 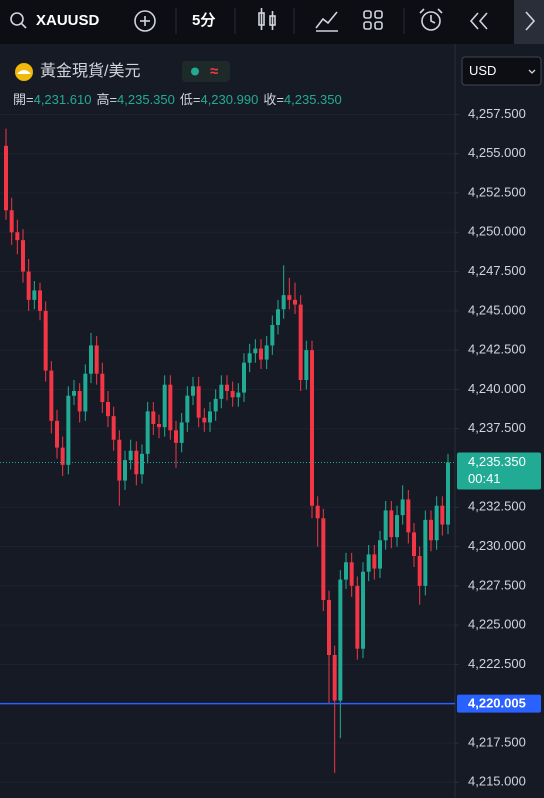 I want to click on y-tick-label: 4,237.500, so click(x=497, y=427).